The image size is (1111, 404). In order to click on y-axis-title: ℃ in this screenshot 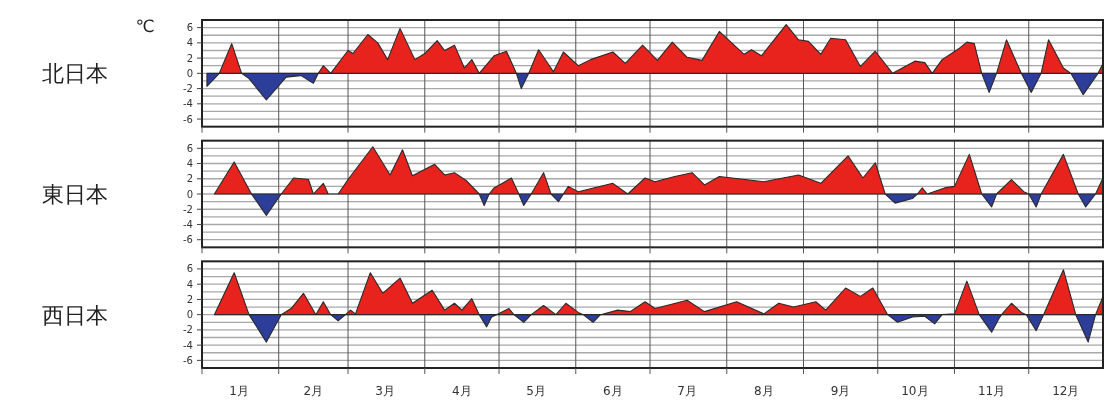, I will do `click(145, 26)`.